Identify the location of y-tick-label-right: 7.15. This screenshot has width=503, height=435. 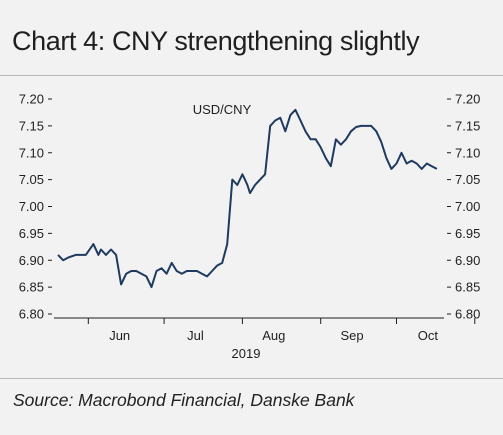
(467, 125).